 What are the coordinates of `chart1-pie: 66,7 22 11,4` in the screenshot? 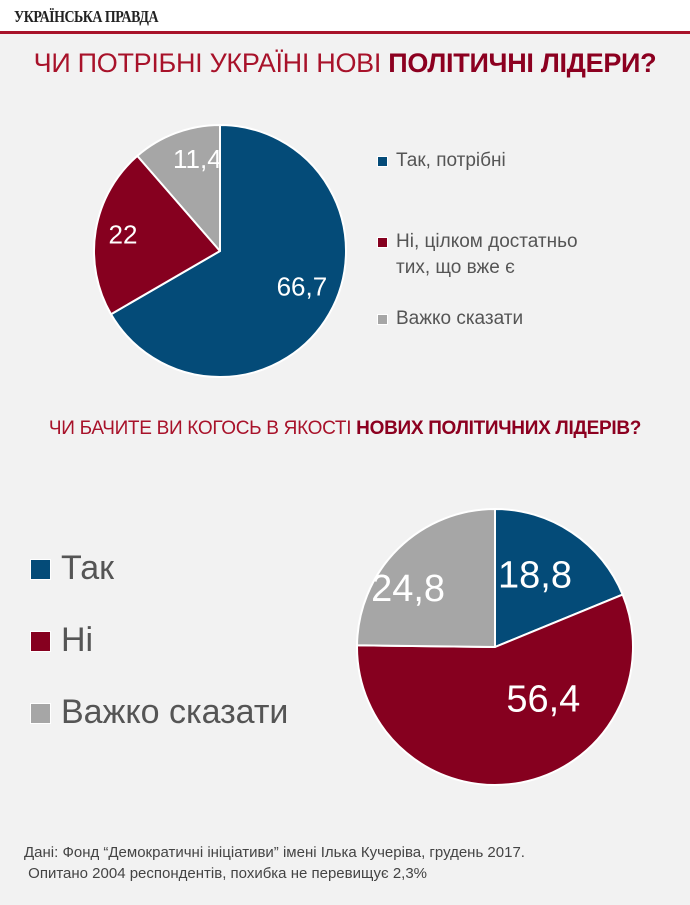 It's located at (220, 251).